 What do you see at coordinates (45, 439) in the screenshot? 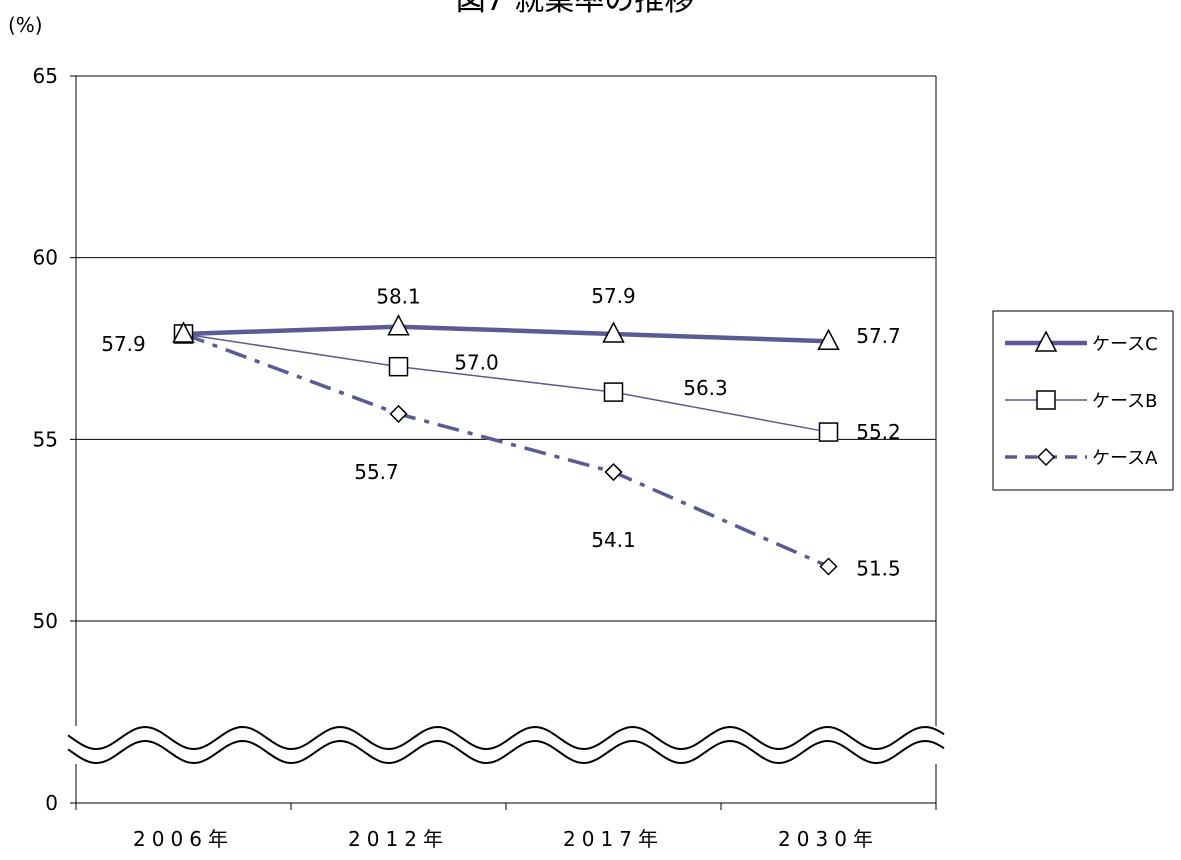
I see `y-tick-label: 55` at bounding box center [45, 439].